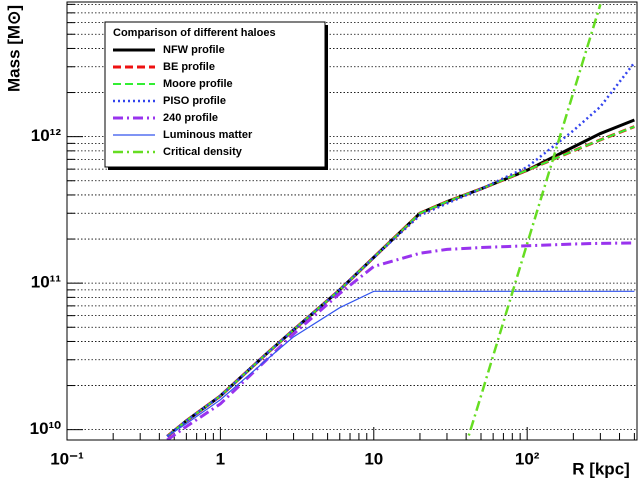 This screenshot has height=485, width=638. I want to click on legend-label: PISO profile, so click(194, 101).